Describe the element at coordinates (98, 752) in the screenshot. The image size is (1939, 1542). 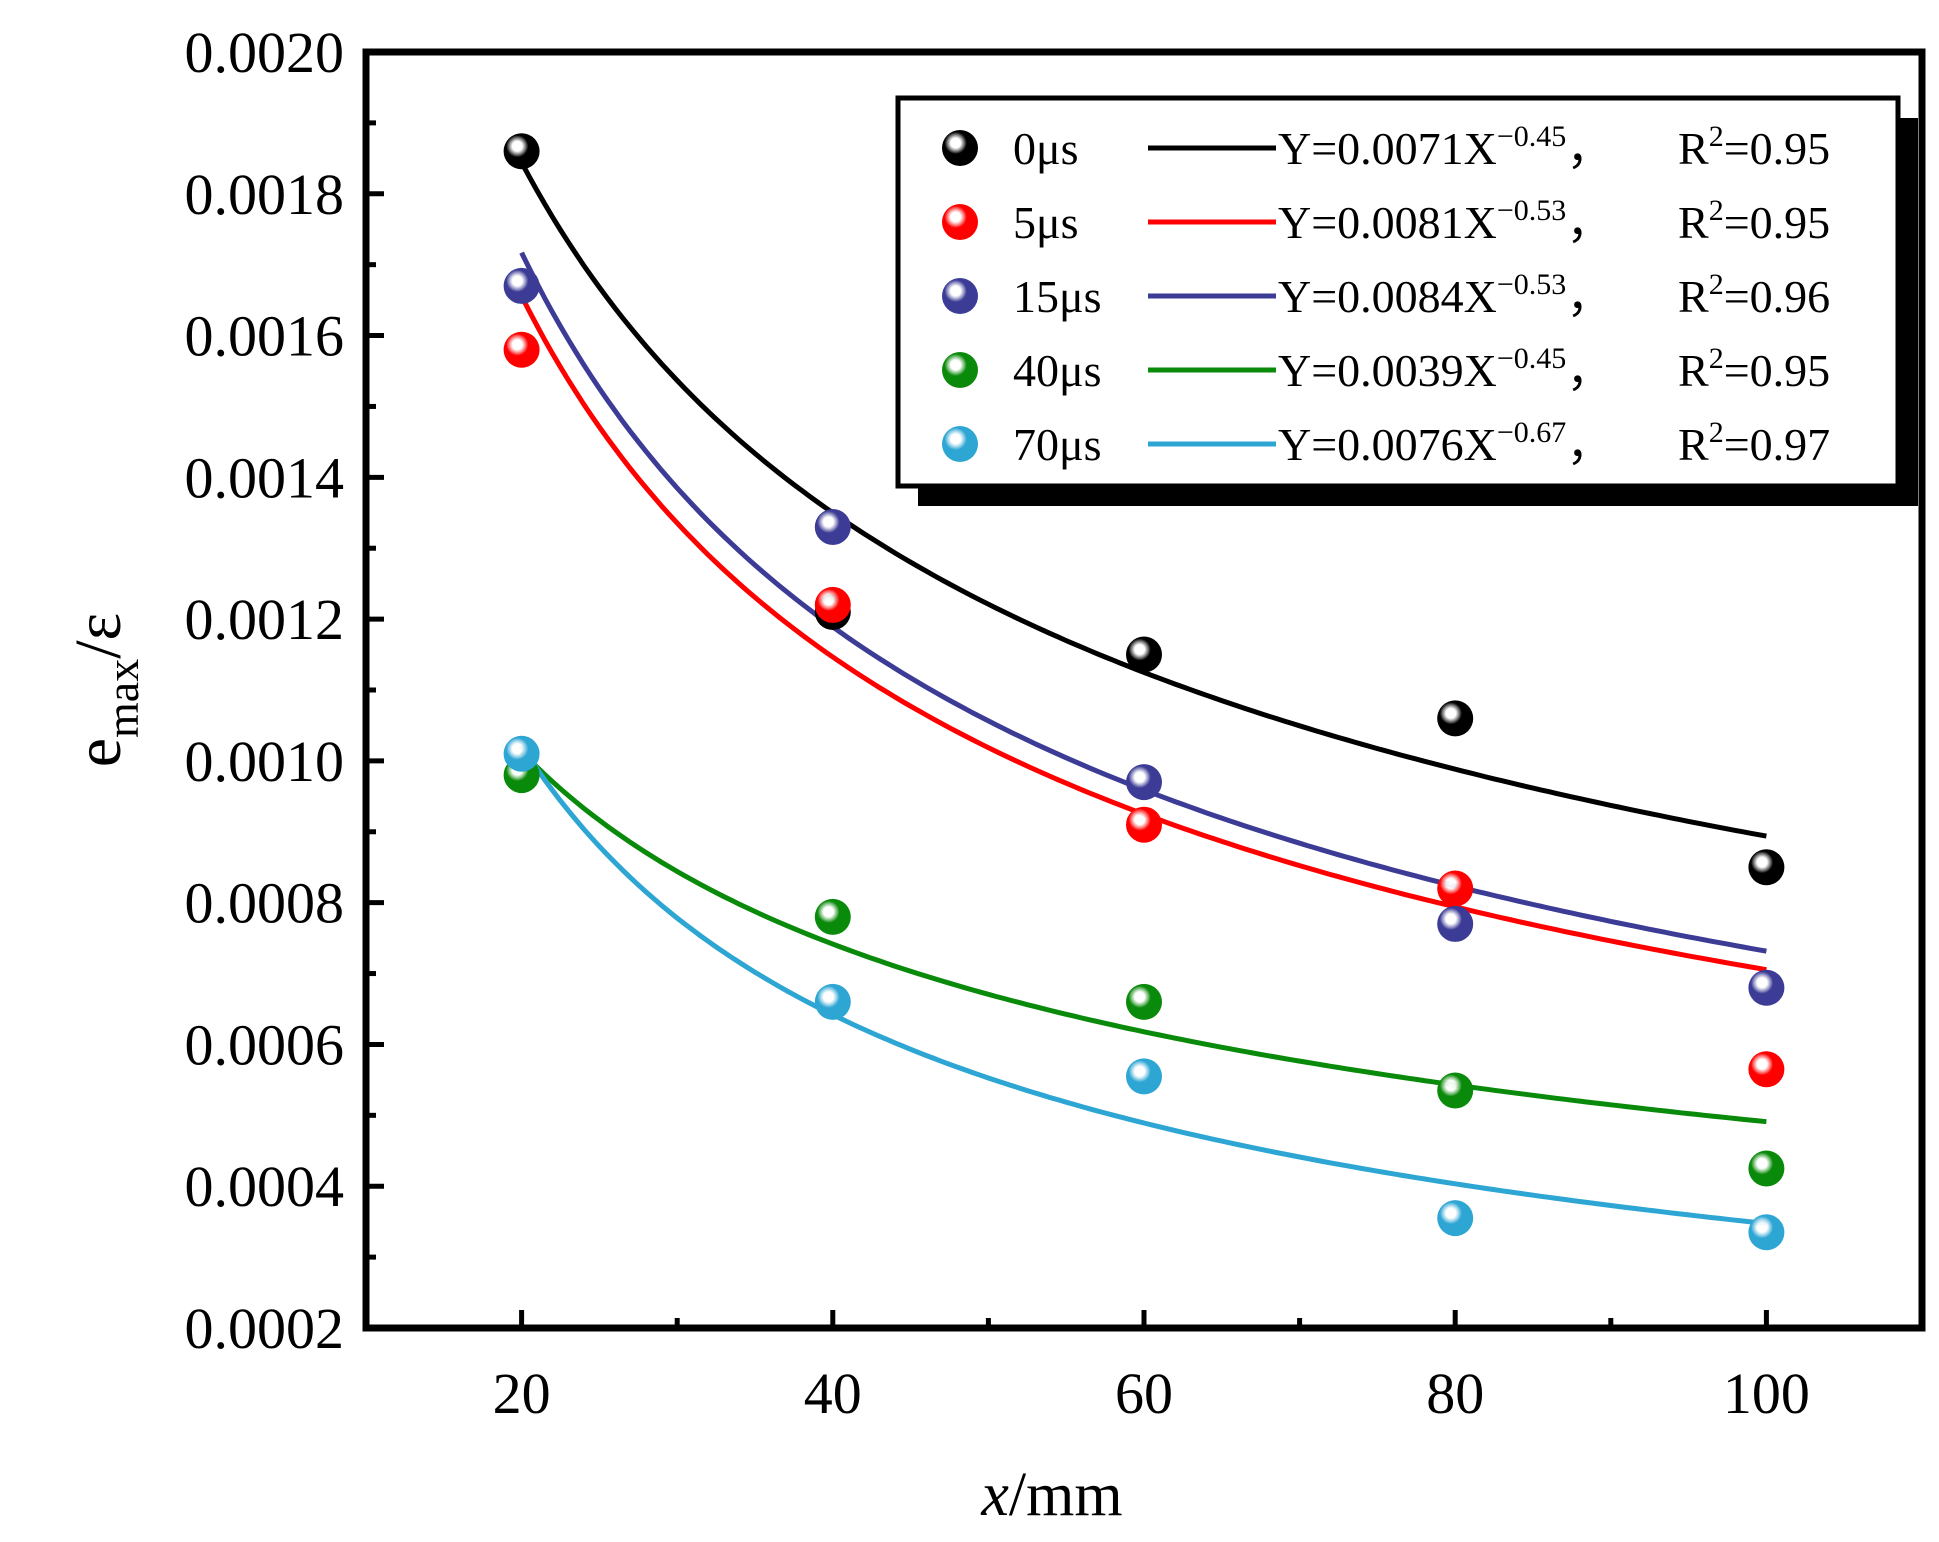
I see `y-axis-base: e` at that location.